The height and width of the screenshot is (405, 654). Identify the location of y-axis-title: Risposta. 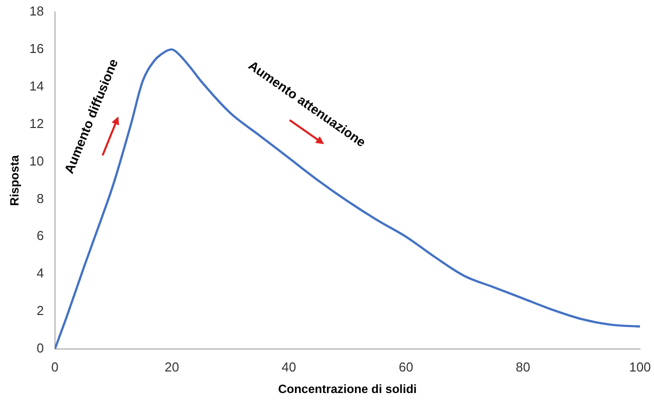
(15, 180).